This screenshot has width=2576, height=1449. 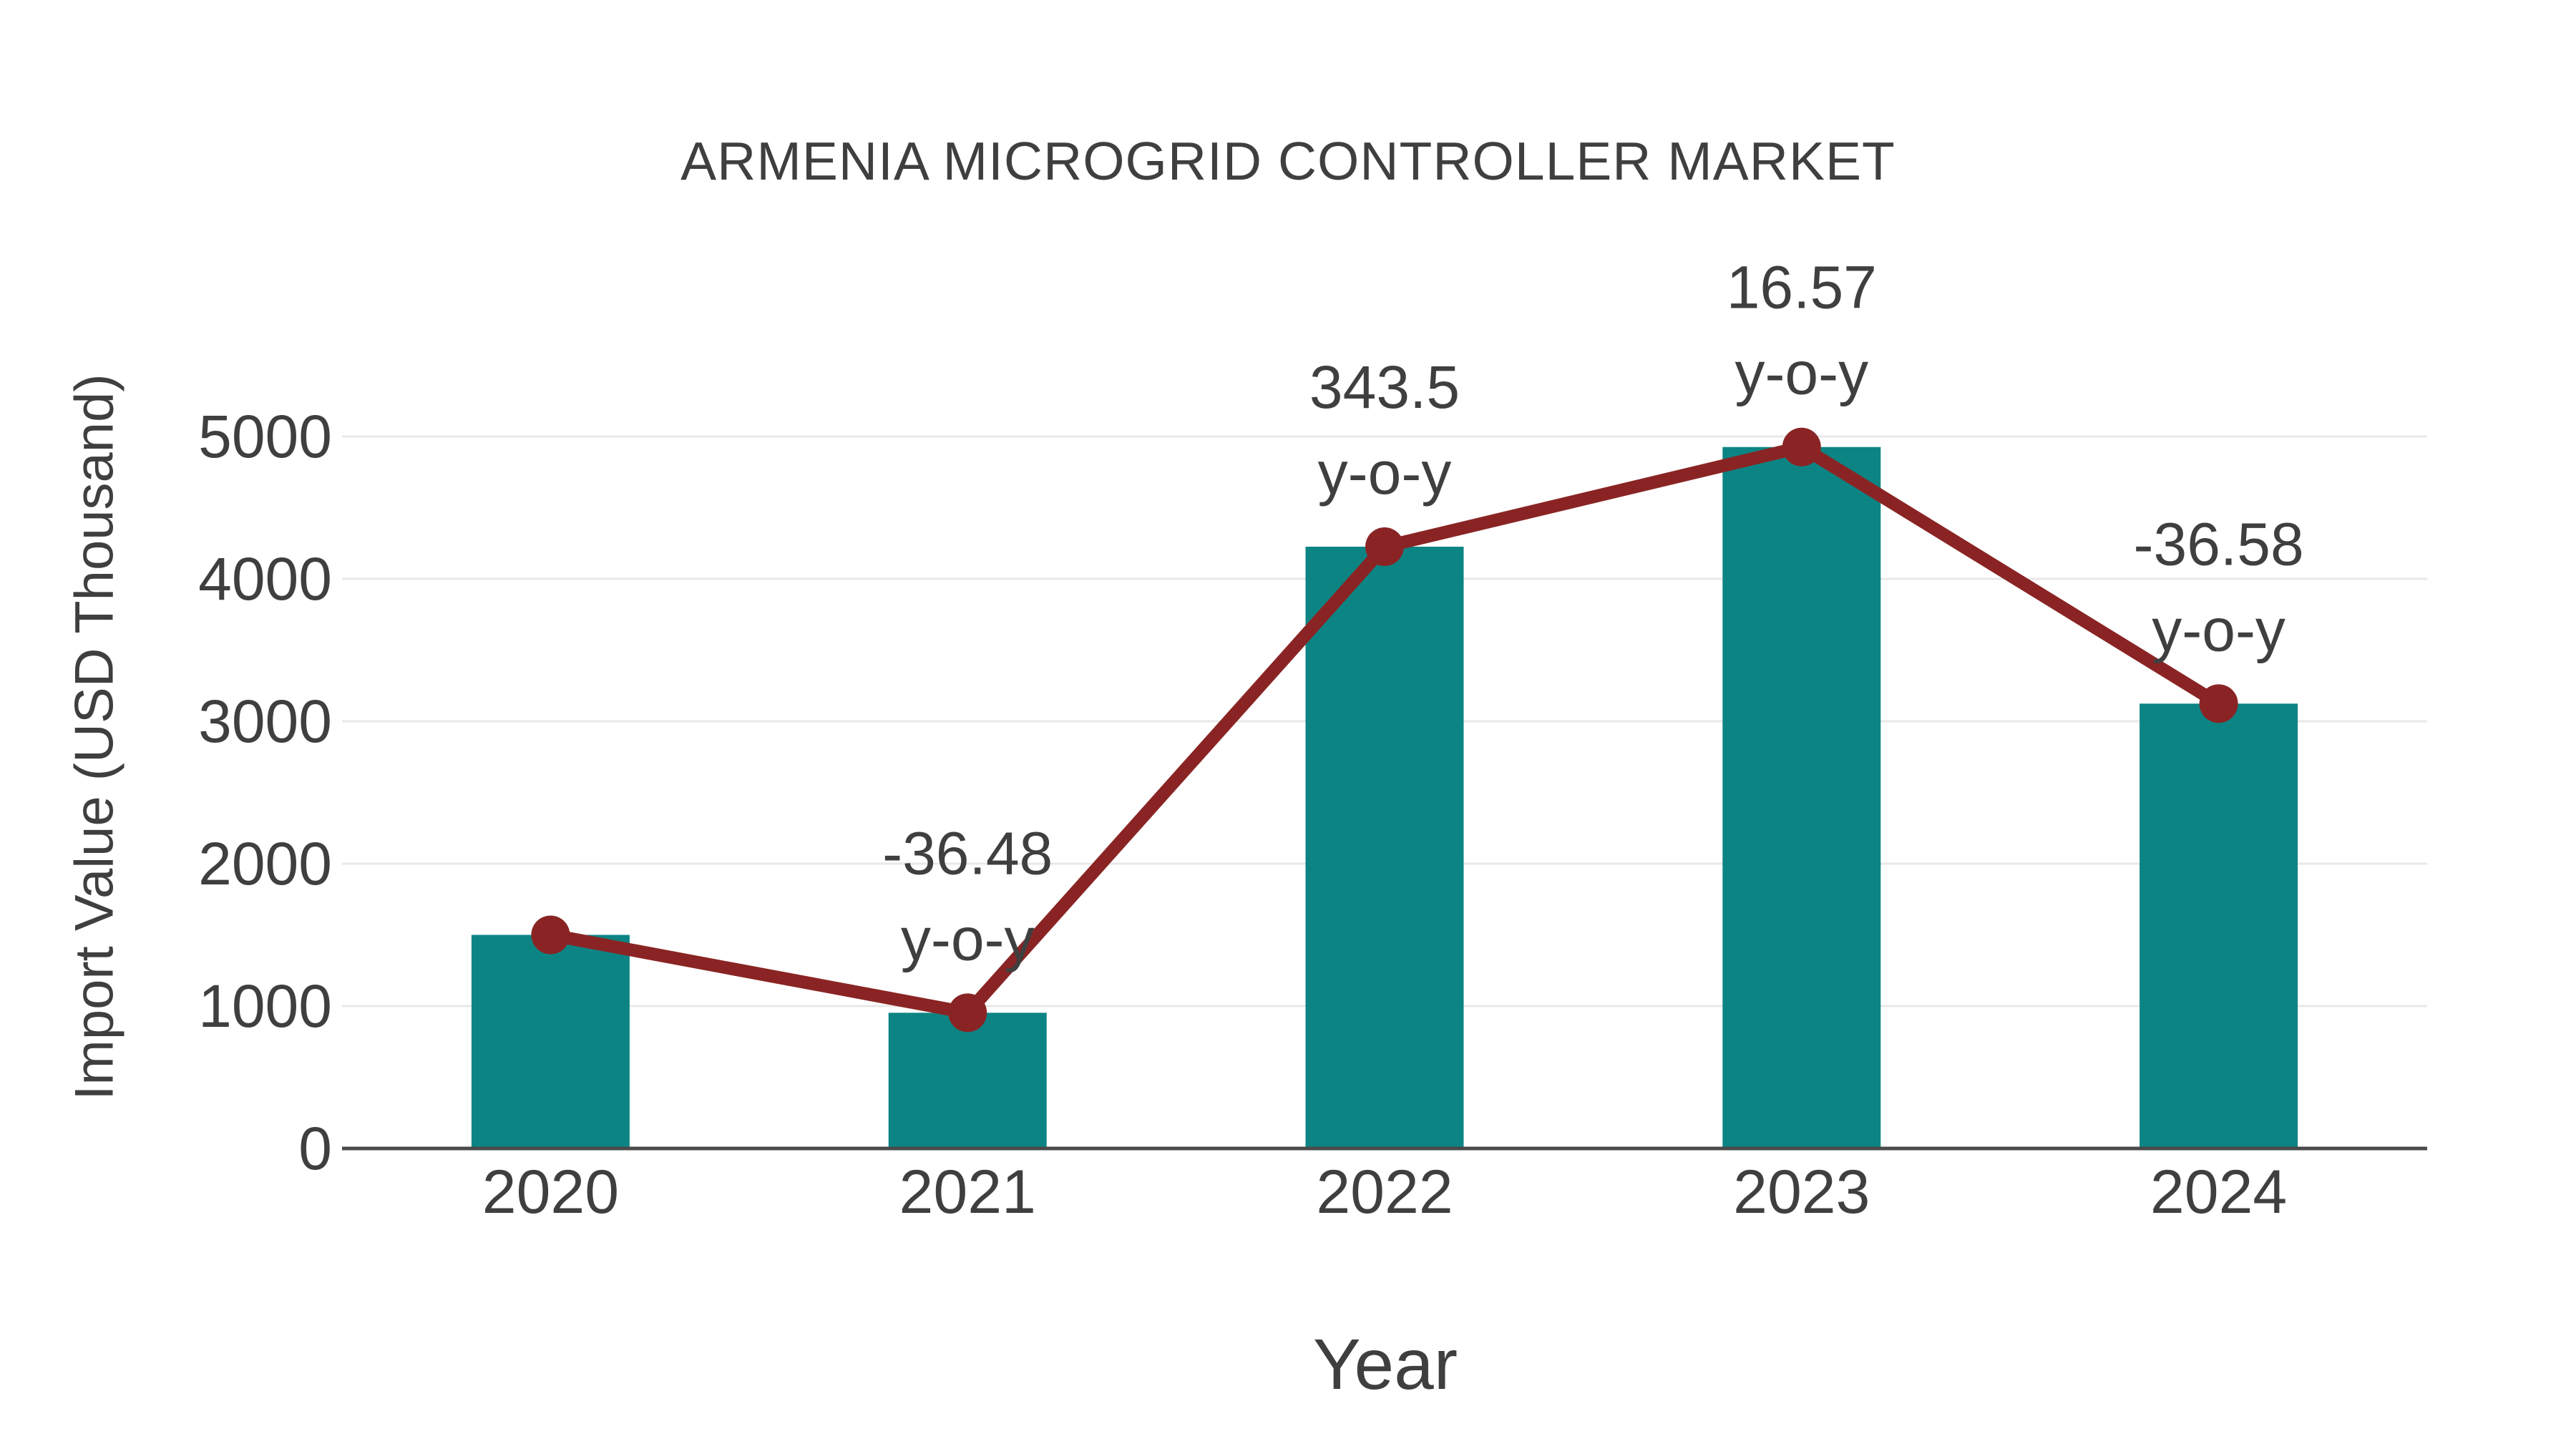 What do you see at coordinates (1385, 473) in the screenshot?
I see `annotation-unit-2022: y-o-y` at bounding box center [1385, 473].